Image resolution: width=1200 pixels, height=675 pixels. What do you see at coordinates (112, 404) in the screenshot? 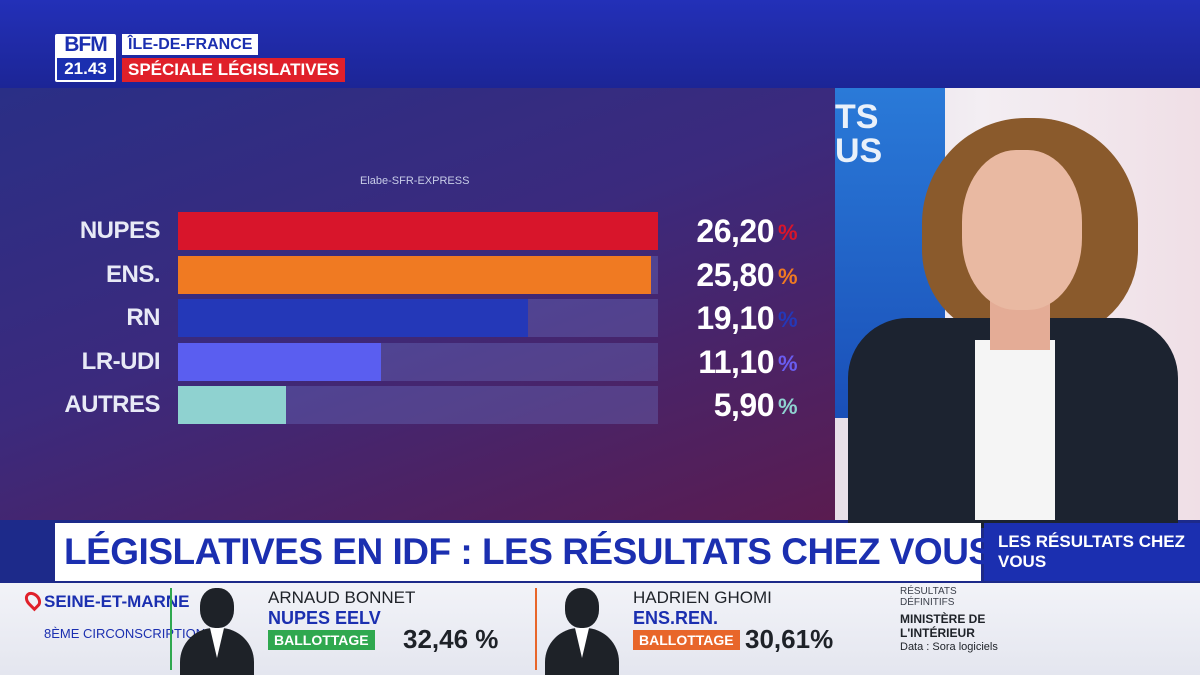
I see `category-label: AUTRES` at bounding box center [112, 404].